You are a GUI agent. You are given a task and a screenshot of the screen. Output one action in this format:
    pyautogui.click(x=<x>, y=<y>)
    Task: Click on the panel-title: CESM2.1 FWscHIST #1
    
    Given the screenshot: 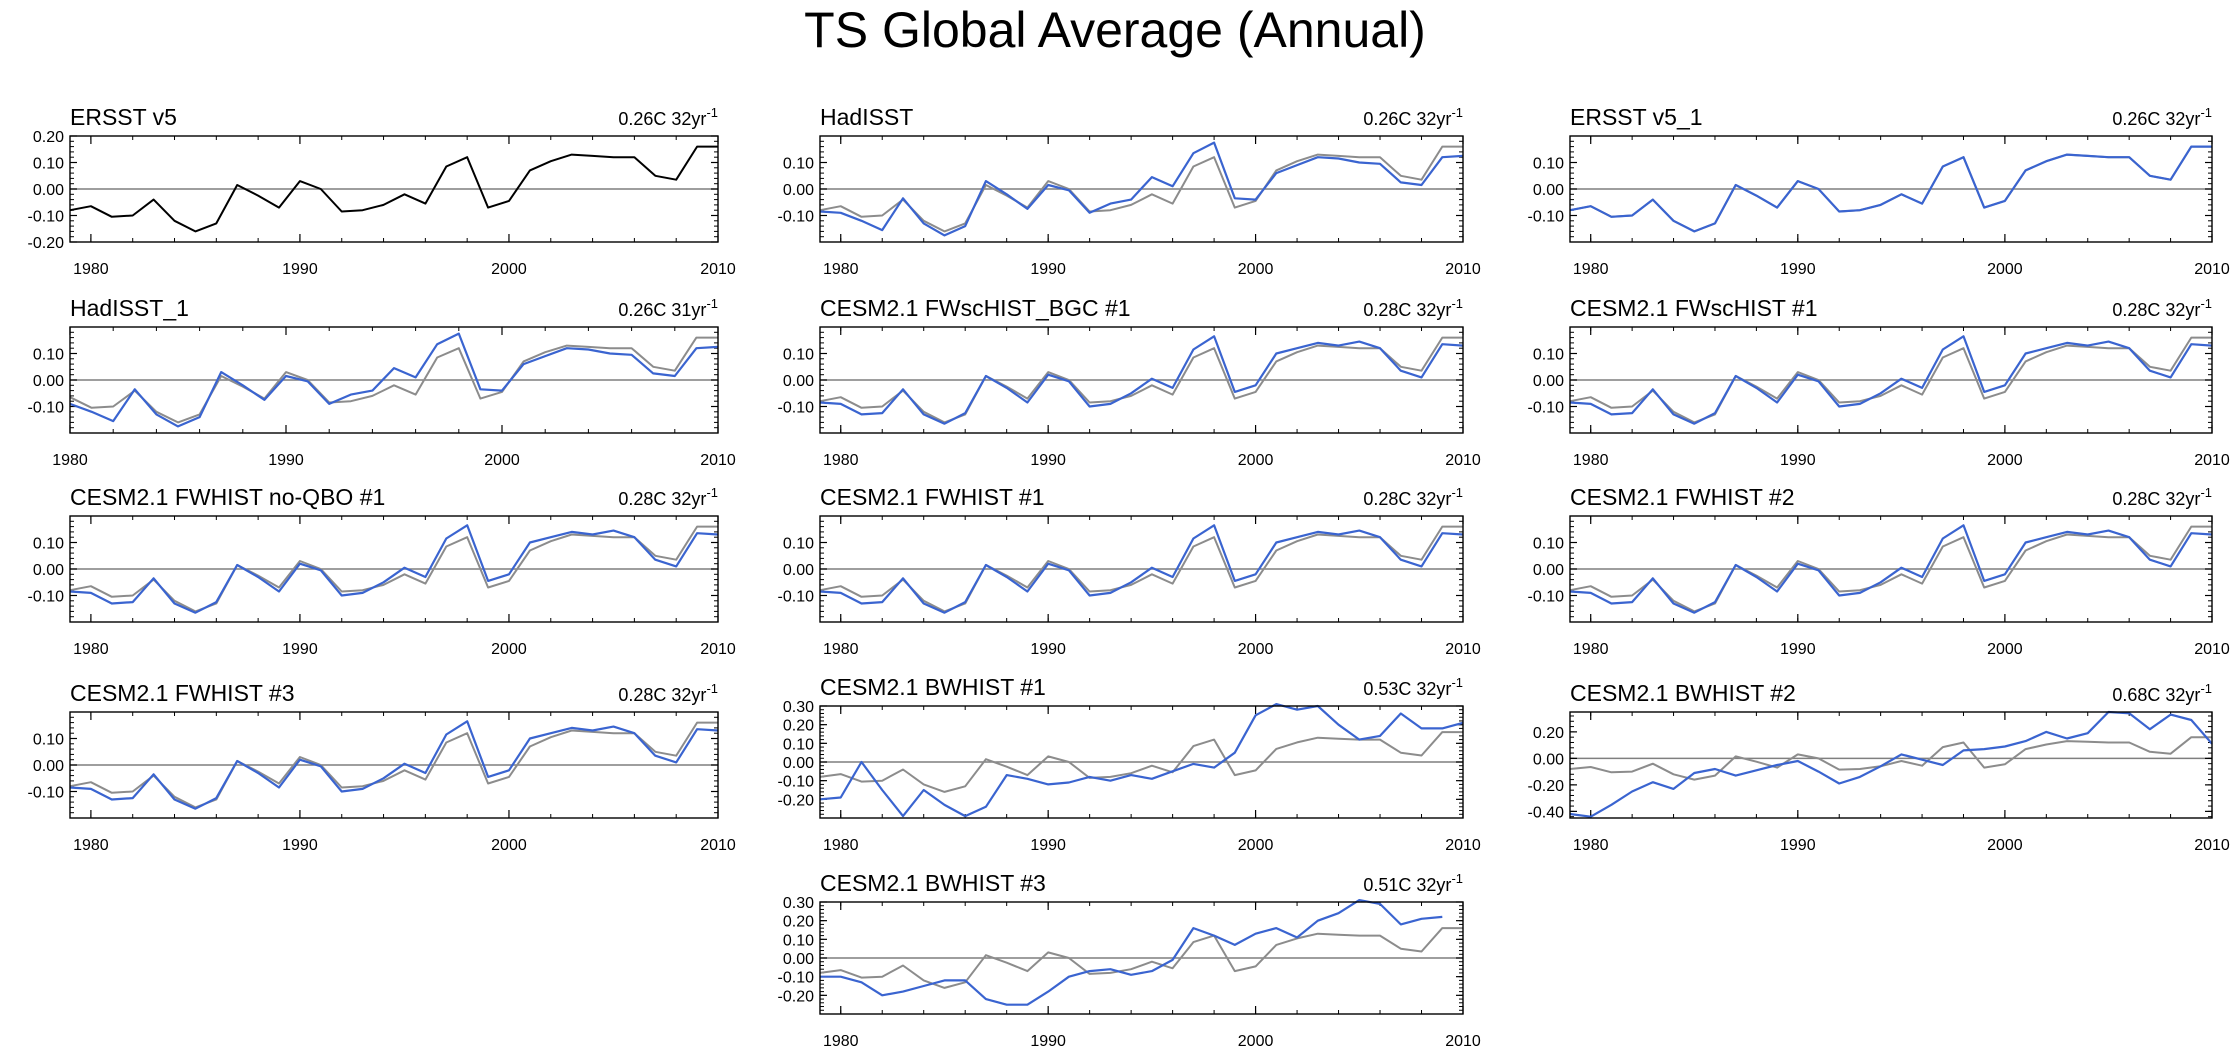 What is the action you would take?
    pyautogui.click(x=1694, y=308)
    